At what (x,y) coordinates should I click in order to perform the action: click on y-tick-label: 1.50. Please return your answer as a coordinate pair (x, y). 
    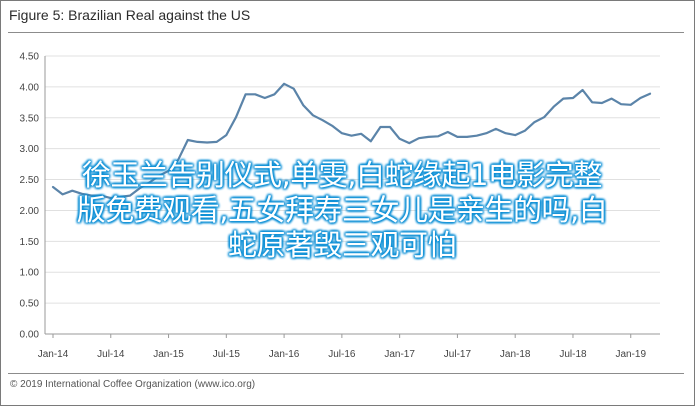
    Looking at the image, I should click on (30, 242).